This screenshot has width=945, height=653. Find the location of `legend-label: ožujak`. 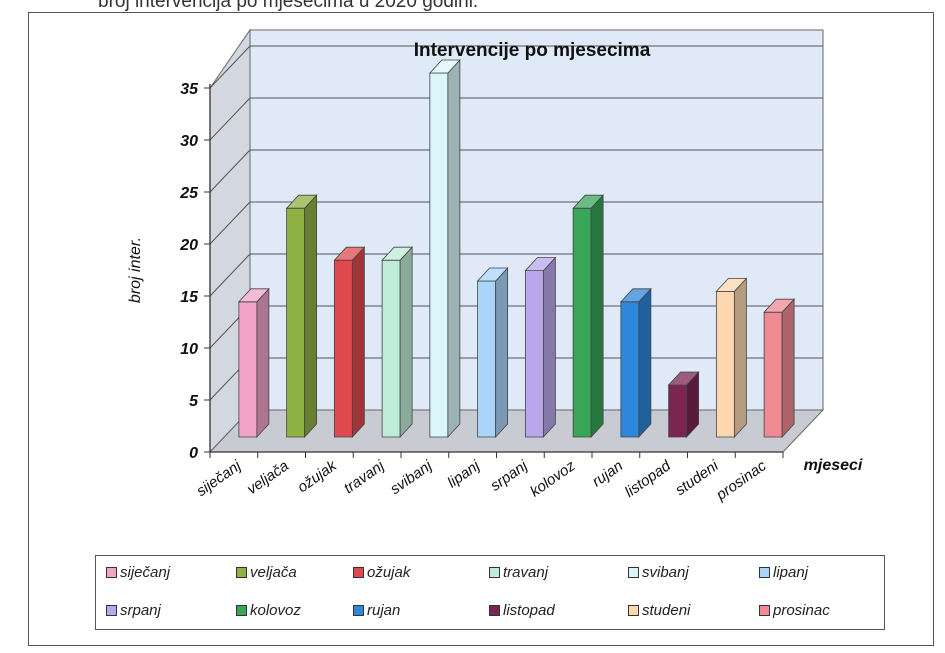

legend-label: ožujak is located at coordinates (389, 572).